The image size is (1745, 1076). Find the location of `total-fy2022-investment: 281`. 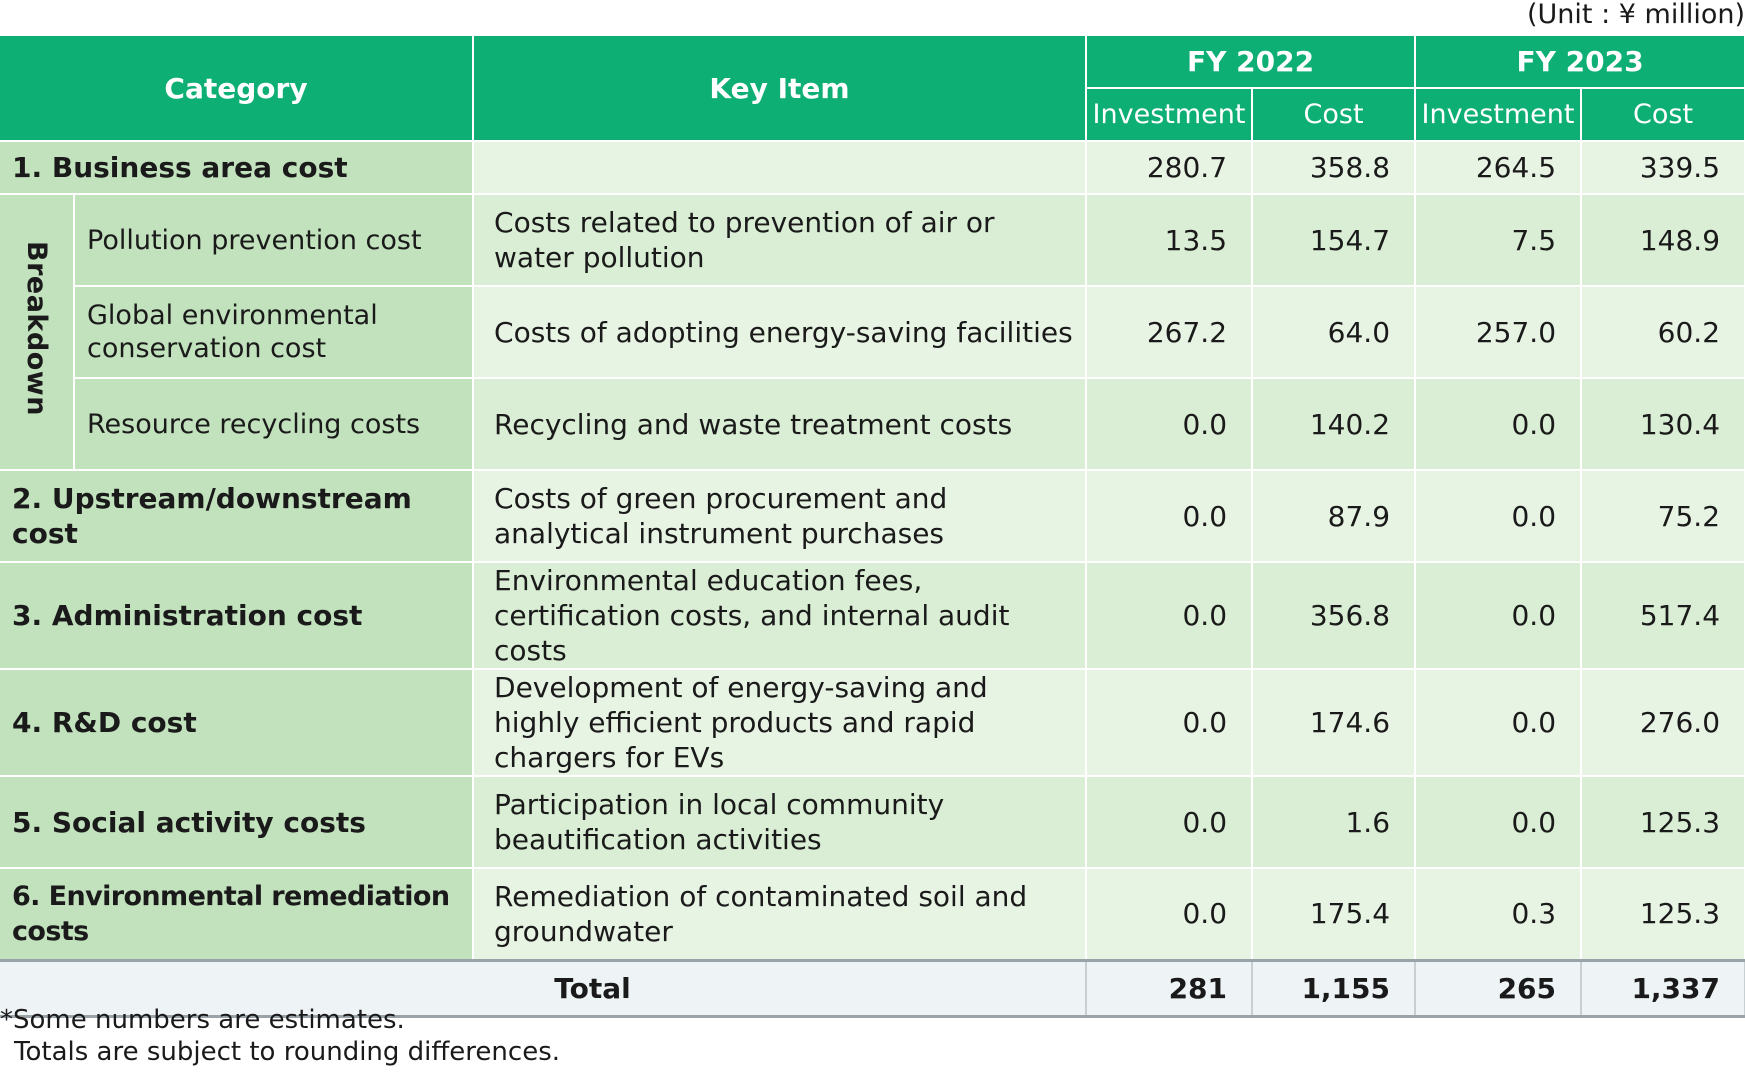

total-fy2022-investment: 281 is located at coordinates (1170, 988).